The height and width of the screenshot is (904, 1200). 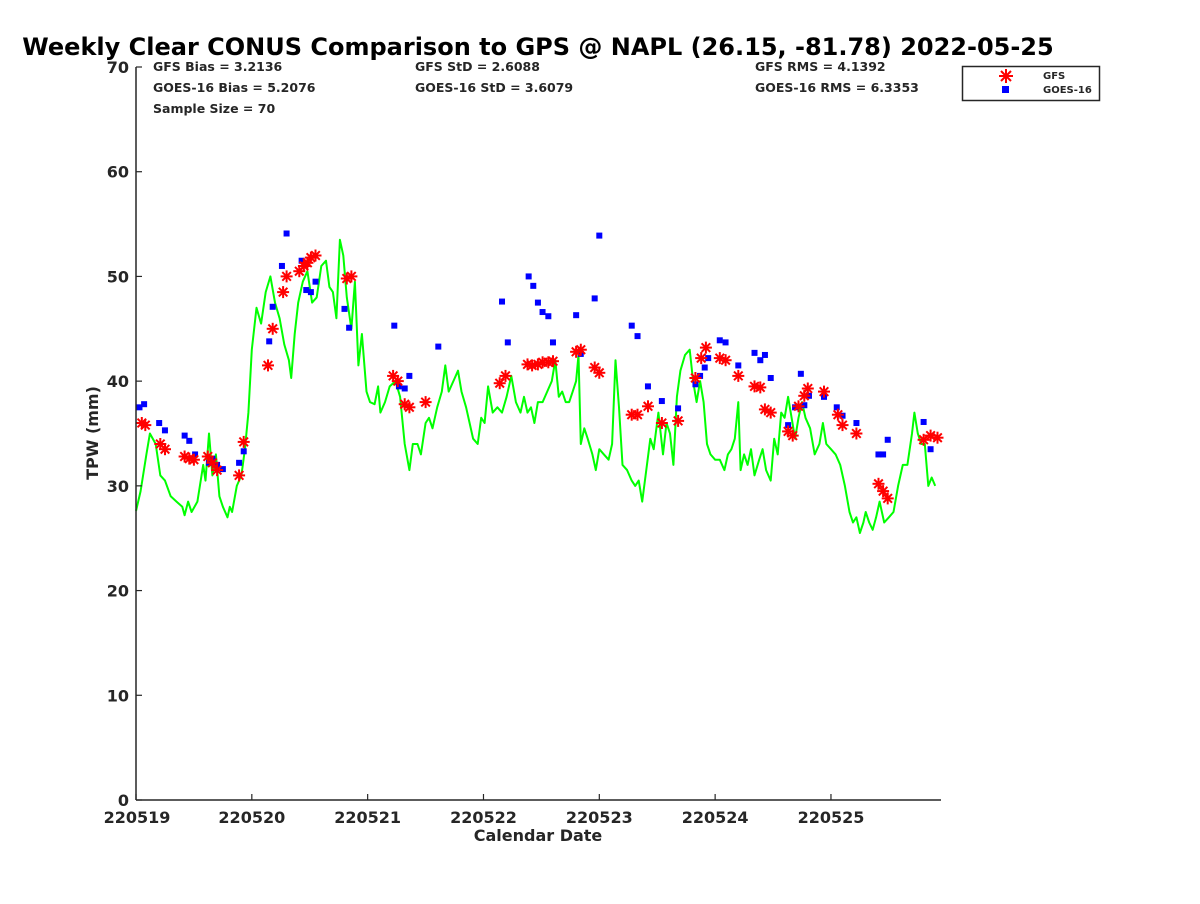 I want to click on gfs-bias-text: GFS Bias = 3.2136, so click(x=218, y=66).